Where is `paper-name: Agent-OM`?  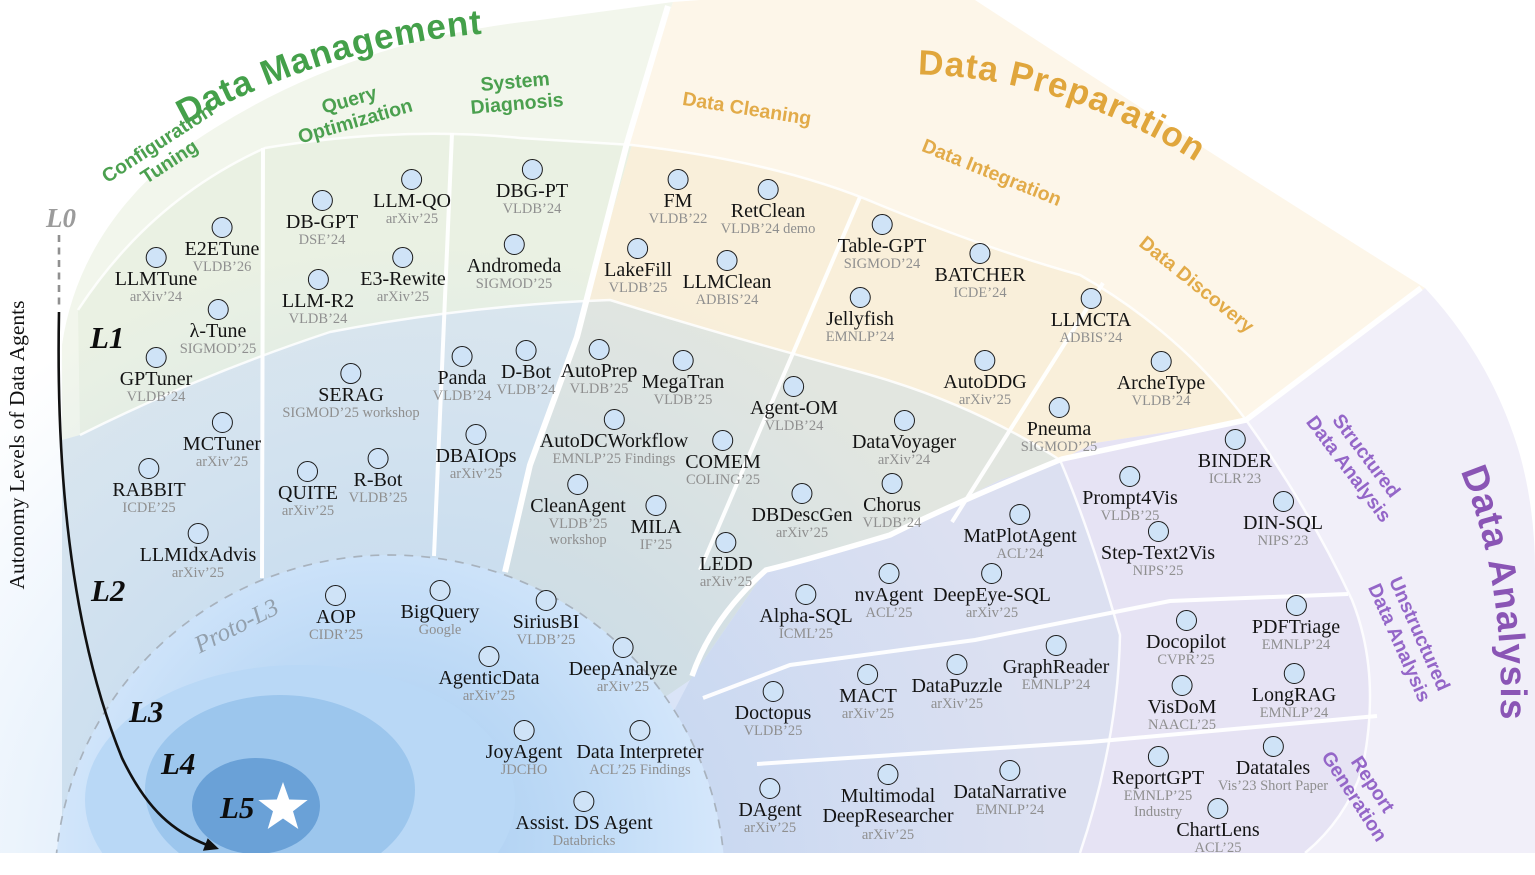
paper-name: Agent-OM is located at coordinates (794, 408).